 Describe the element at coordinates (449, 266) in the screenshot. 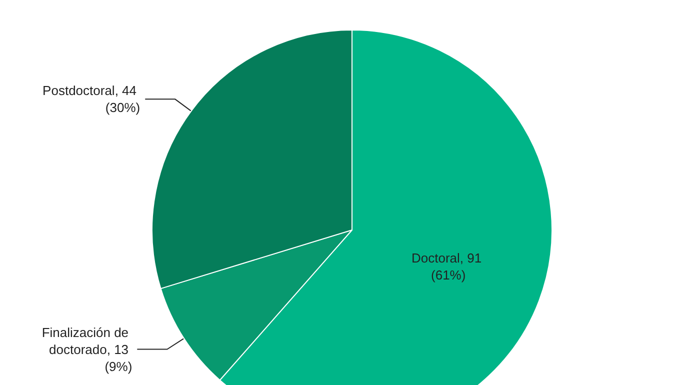

I see `slice-label: Doctoral, 91 (61%)` at that location.